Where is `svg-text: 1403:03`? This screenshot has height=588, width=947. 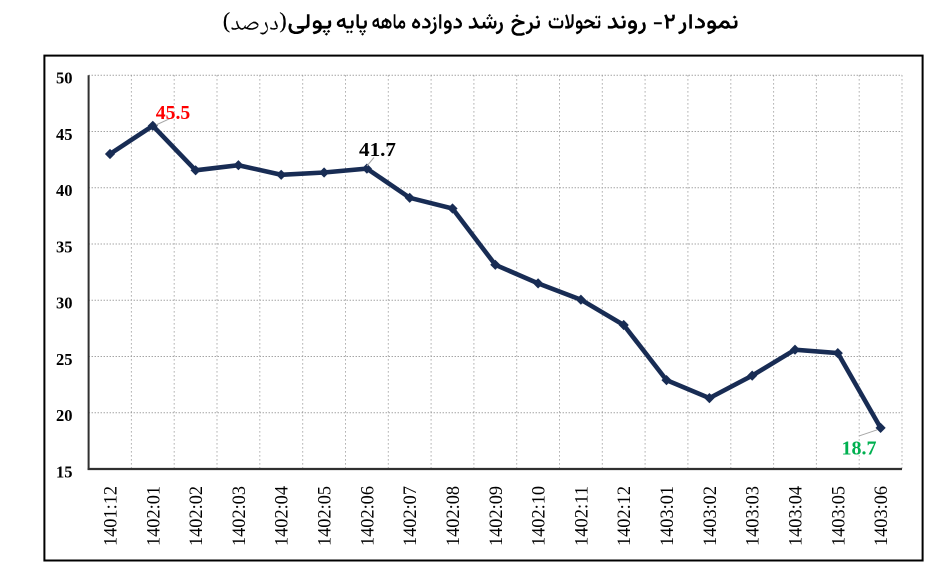
svg-text: 1403:03 is located at coordinates (753, 516).